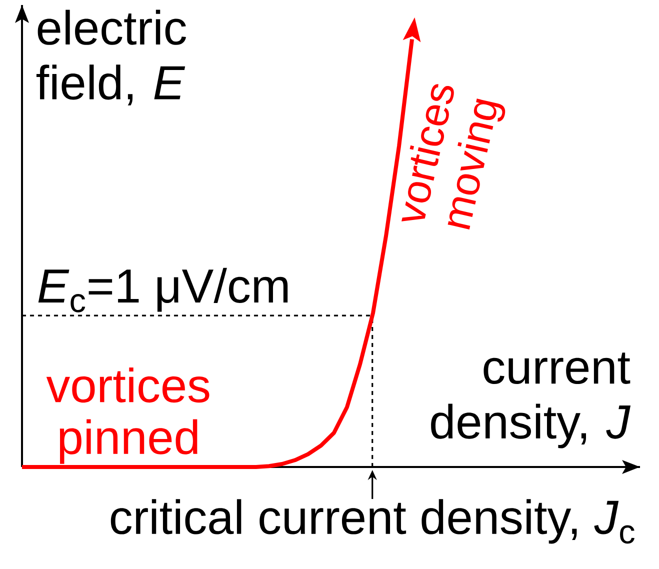 This screenshot has width=659, height=569. What do you see at coordinates (111, 58) in the screenshot?
I see `y-axis-title: electric field, E` at bounding box center [111, 58].